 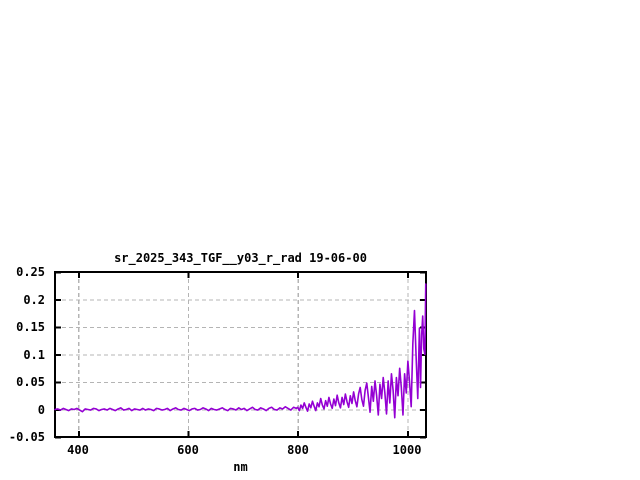 What do you see at coordinates (407, 450) in the screenshot?
I see `x-tick-label: 1000` at bounding box center [407, 450].